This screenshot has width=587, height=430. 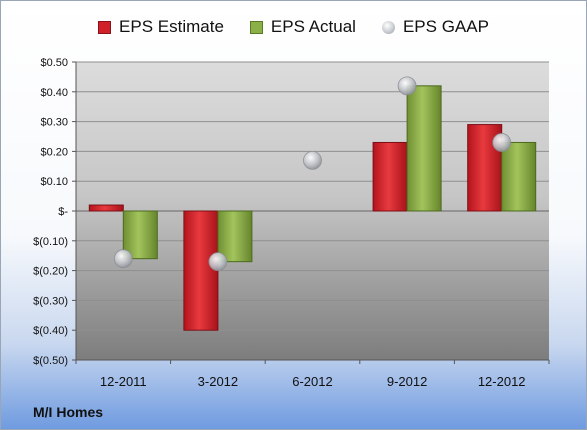 I want to click on legend-label-eps-estimate: EPS Estimate, so click(x=171, y=26).